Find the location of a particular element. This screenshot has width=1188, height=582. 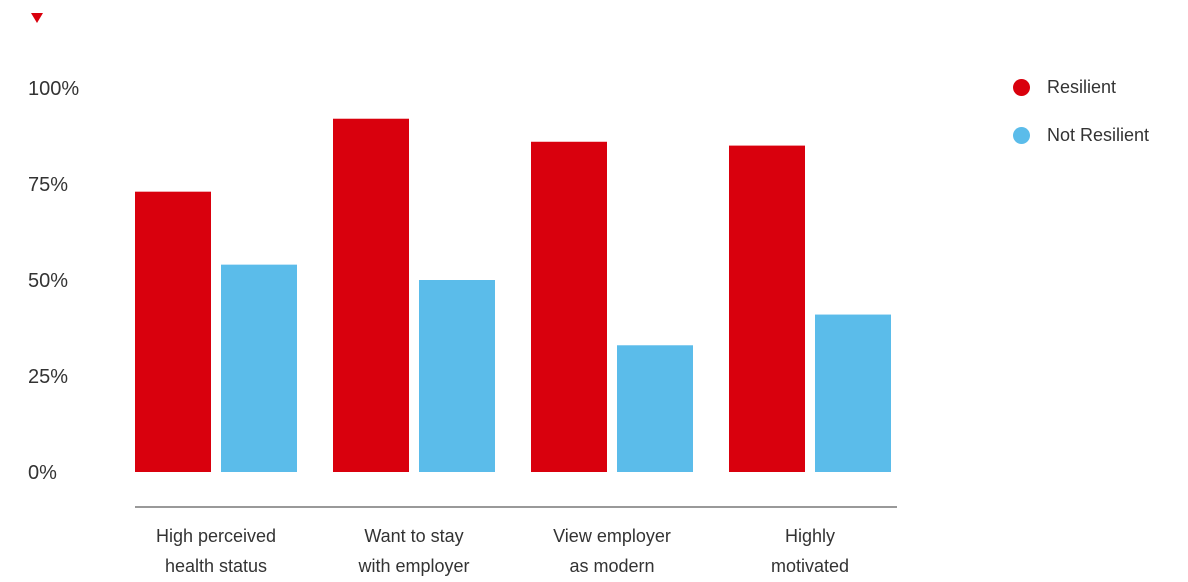

y-tick-label: 25% is located at coordinates (48, 377).